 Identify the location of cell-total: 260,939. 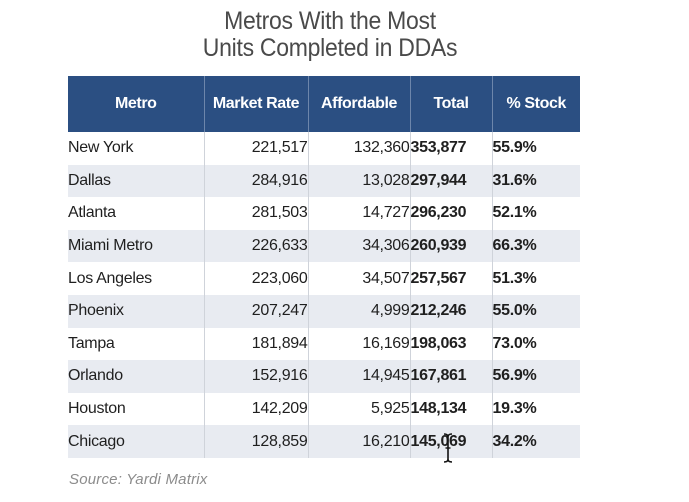
(451, 246).